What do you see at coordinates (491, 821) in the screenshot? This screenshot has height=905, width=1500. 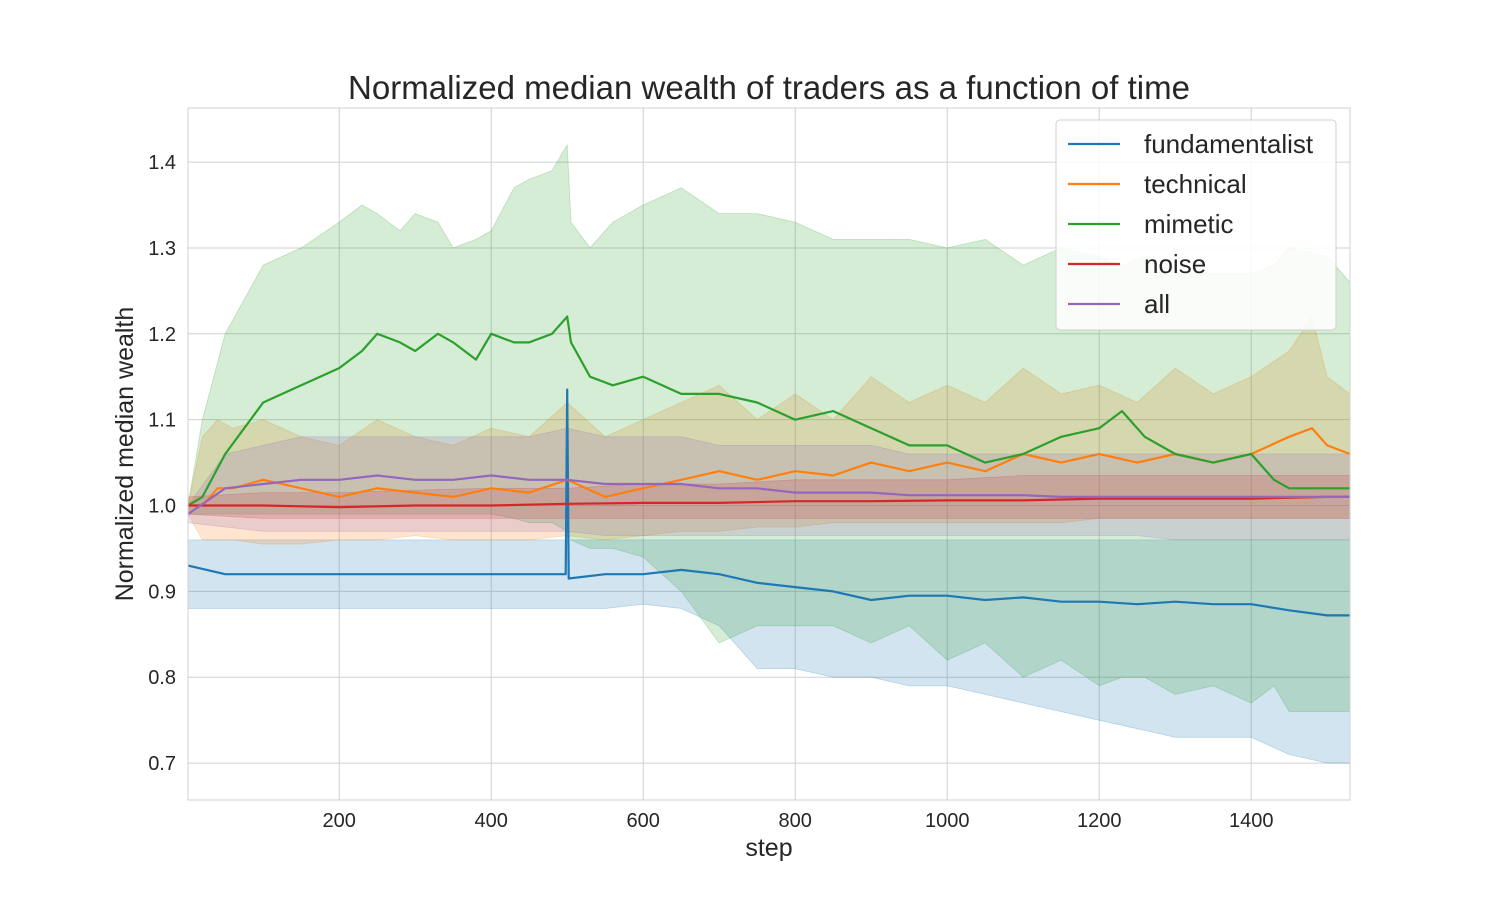 I see `x-tick-label: 400` at bounding box center [491, 821].